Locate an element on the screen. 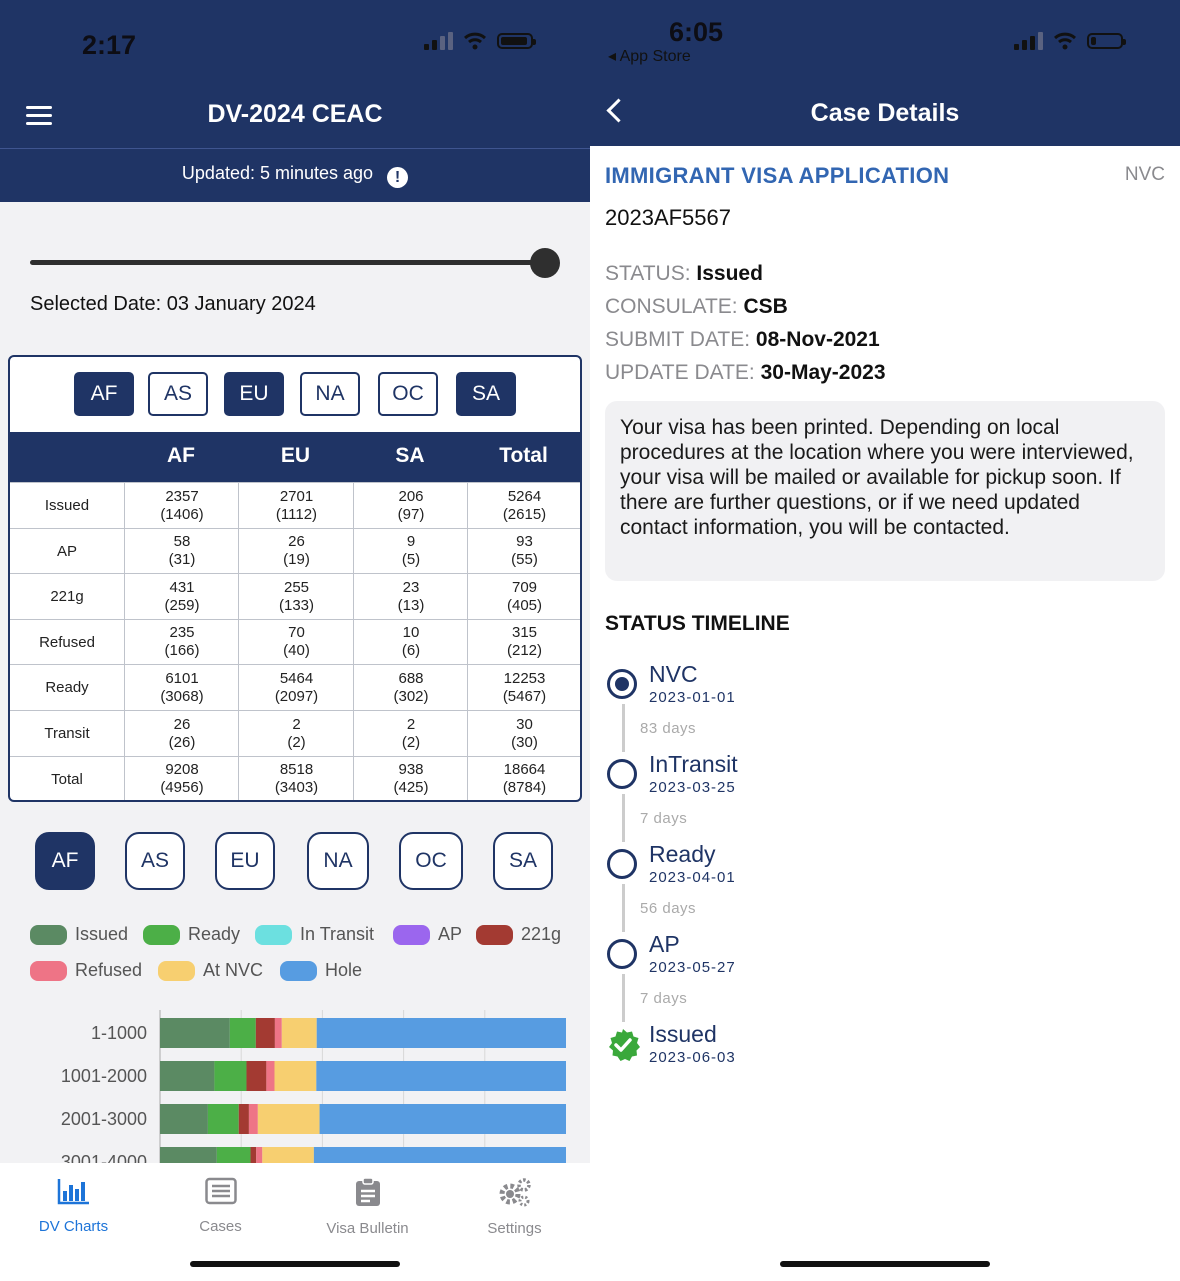 This screenshot has width=1180, height=1281. chart-region-na: NA is located at coordinates (338, 861).